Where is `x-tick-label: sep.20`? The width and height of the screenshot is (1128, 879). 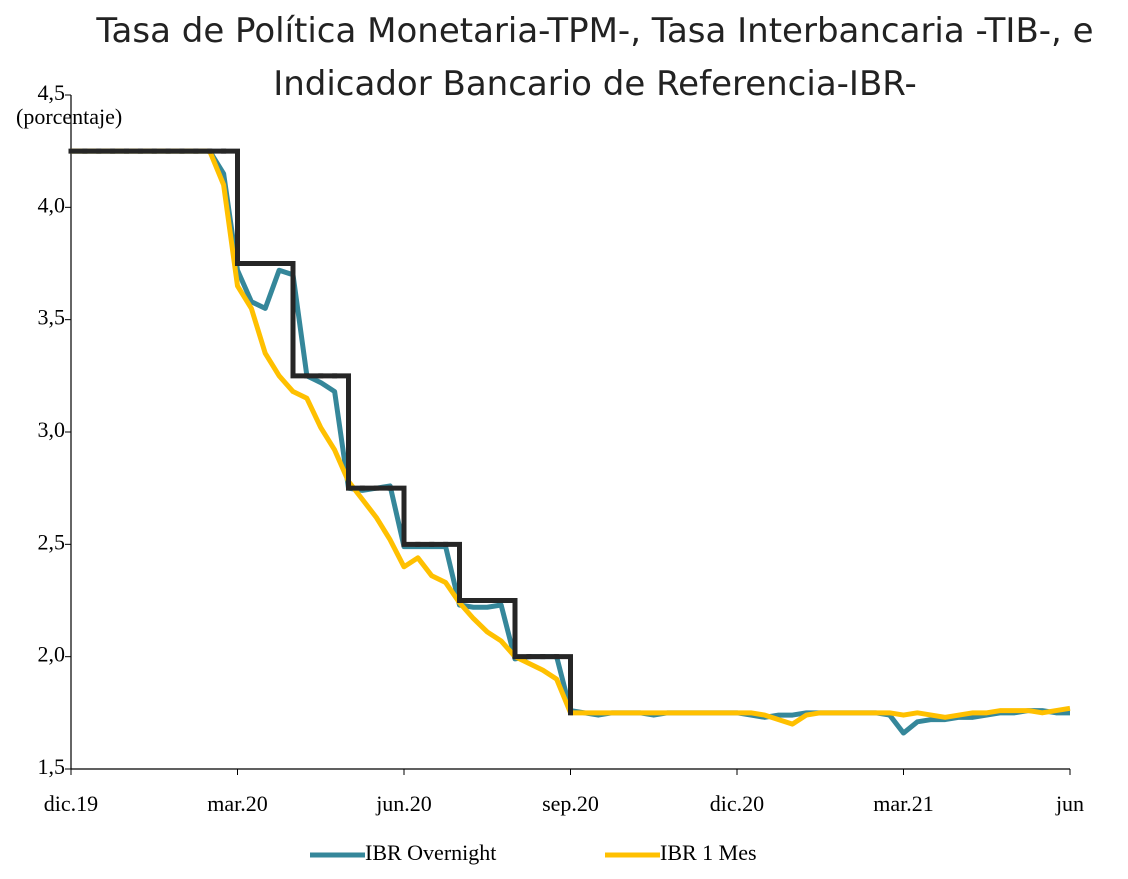
x-tick-label: sep.20 is located at coordinates (570, 803).